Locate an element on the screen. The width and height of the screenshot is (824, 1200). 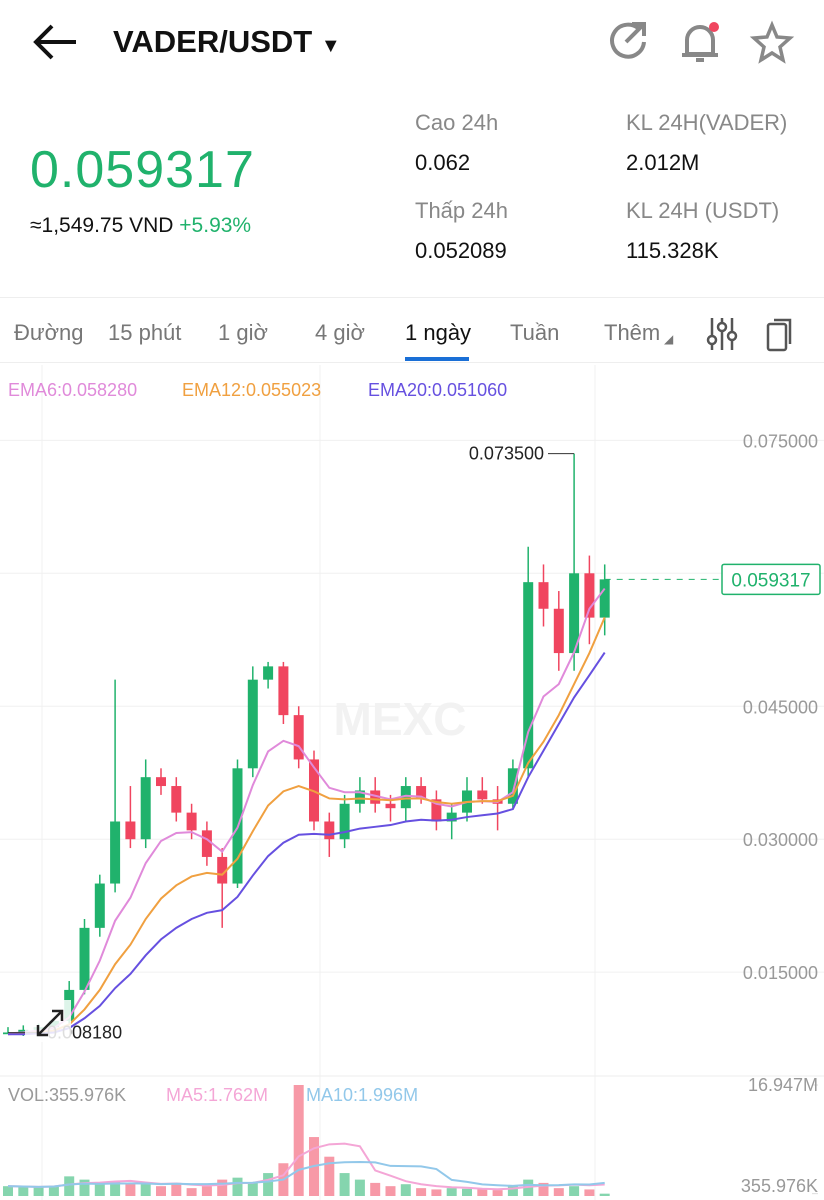
y-tick-label: 0.015000 is located at coordinates (780, 973).